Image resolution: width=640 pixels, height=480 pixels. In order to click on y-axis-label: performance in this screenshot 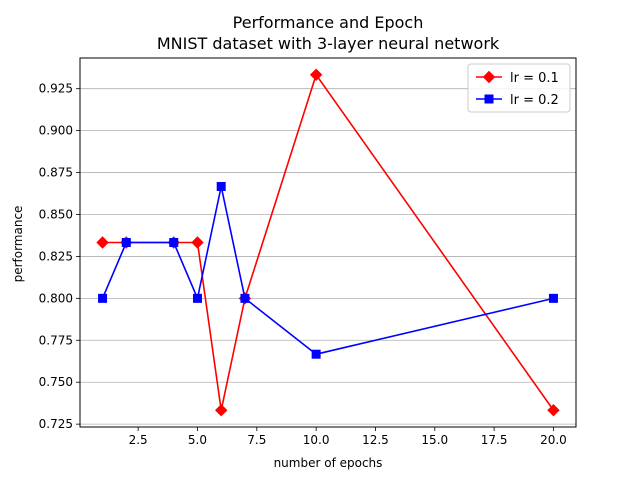, I will do `click(18, 244)`.